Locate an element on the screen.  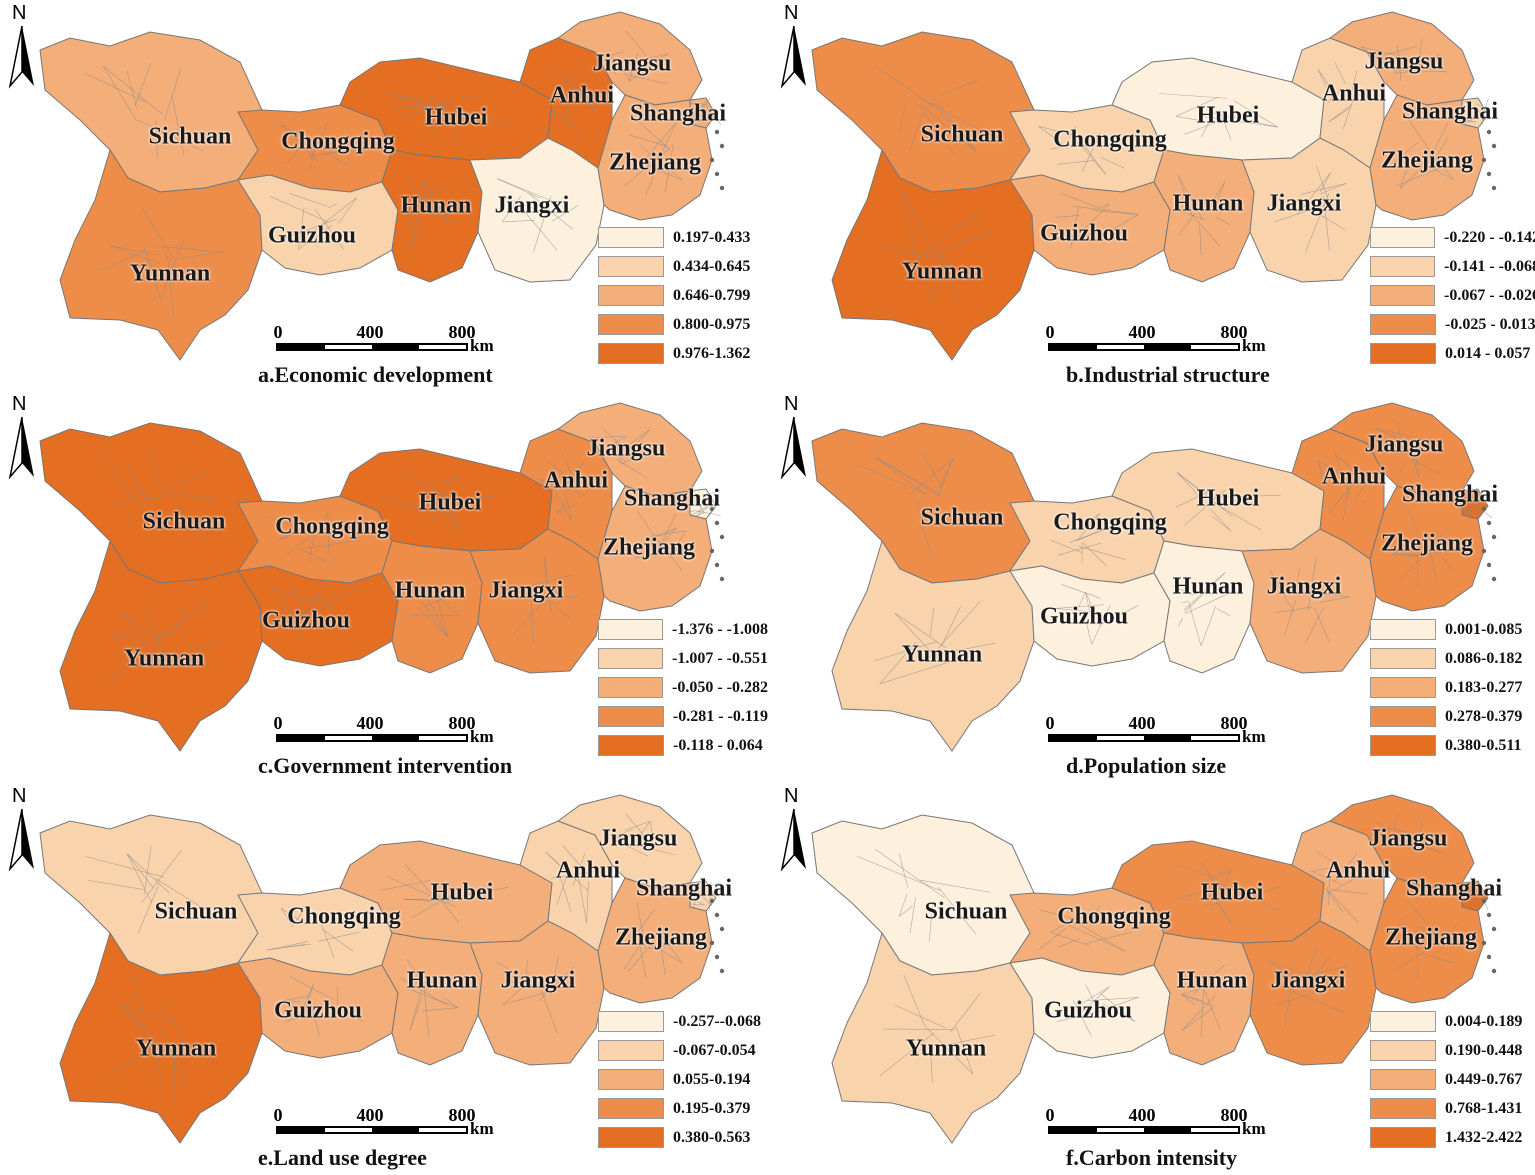
scale-unit: km is located at coordinates (1254, 1128).